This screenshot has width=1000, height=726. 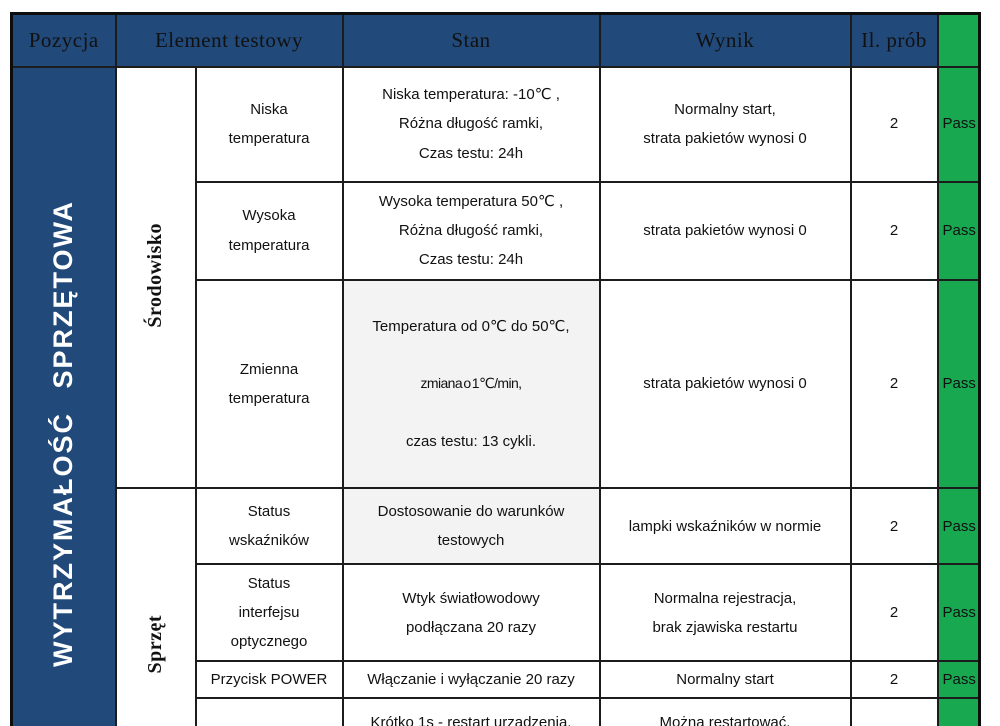 I want to click on category-cell: WYTRZYMAŁOŚĆ SPRZĘTOWA, so click(x=63, y=395).